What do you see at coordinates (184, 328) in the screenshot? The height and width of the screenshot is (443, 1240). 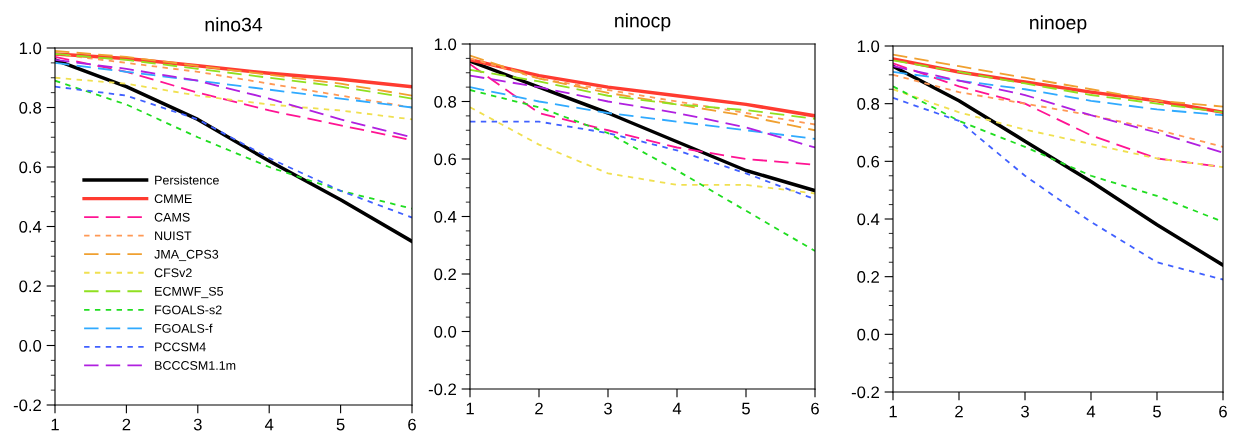 I see `legend-label: FGOALS-f` at bounding box center [184, 328].